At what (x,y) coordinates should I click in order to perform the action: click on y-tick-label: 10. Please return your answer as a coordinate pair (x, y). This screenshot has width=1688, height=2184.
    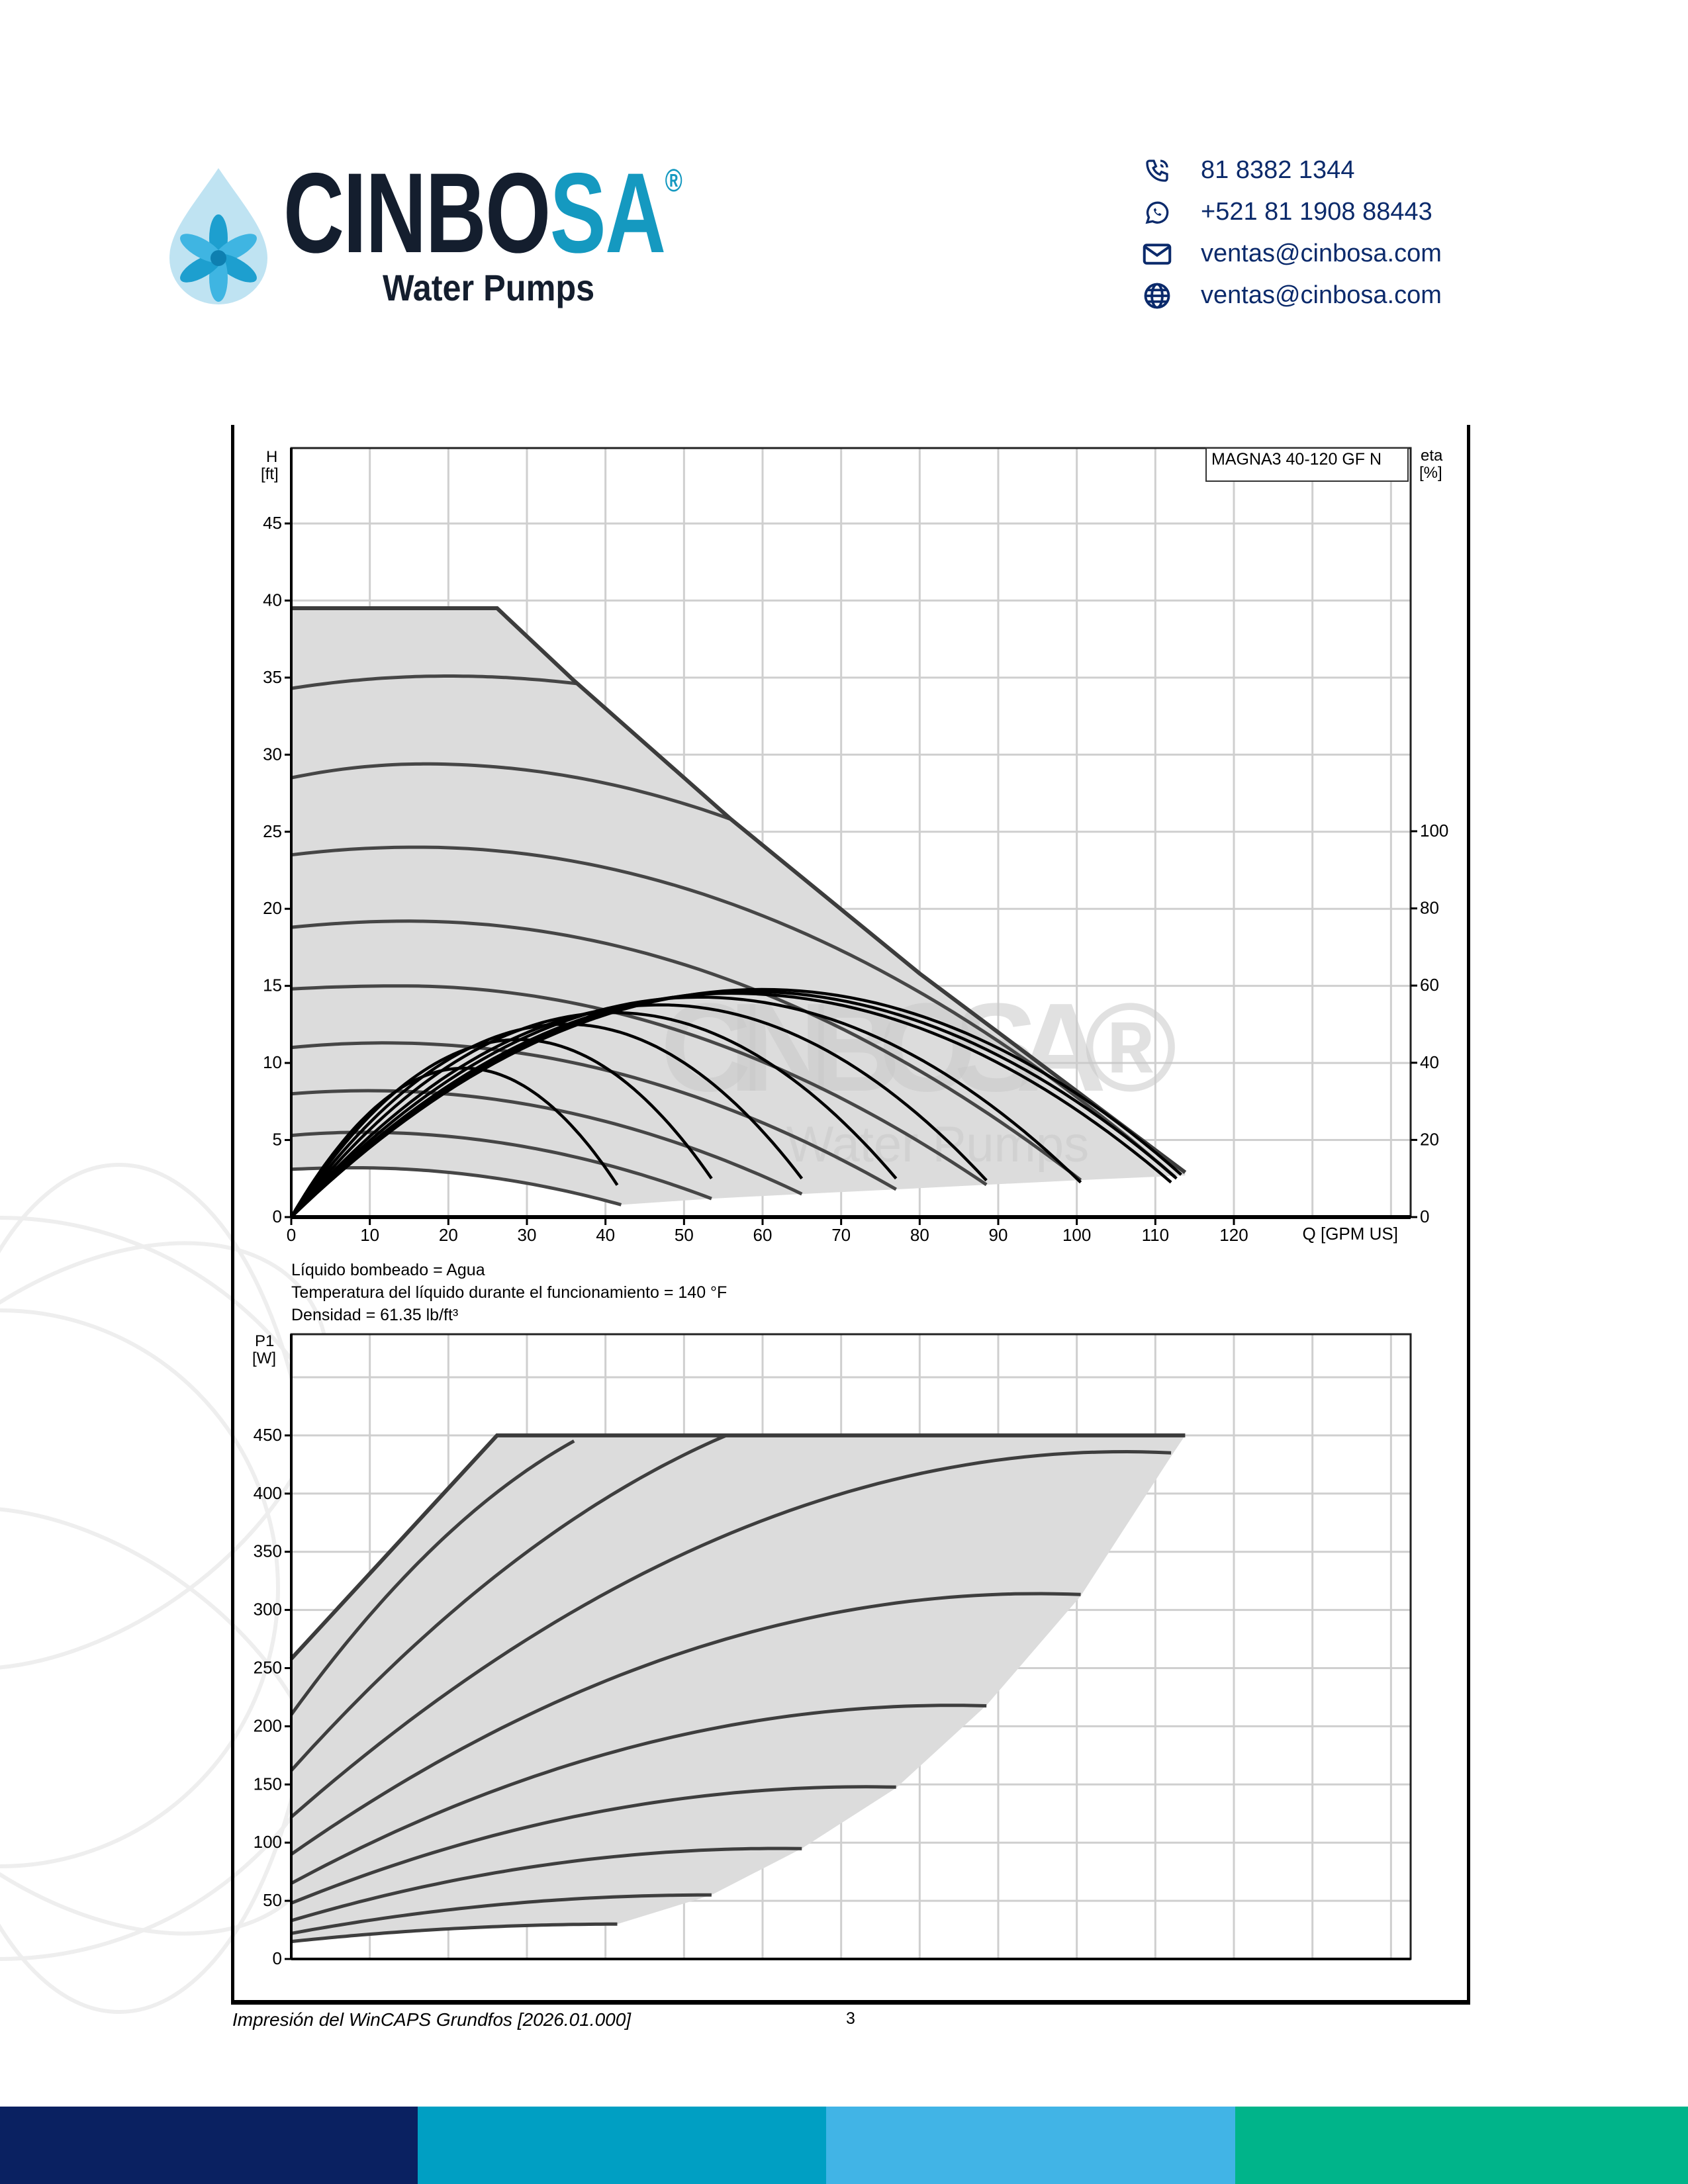
    Looking at the image, I should click on (272, 1062).